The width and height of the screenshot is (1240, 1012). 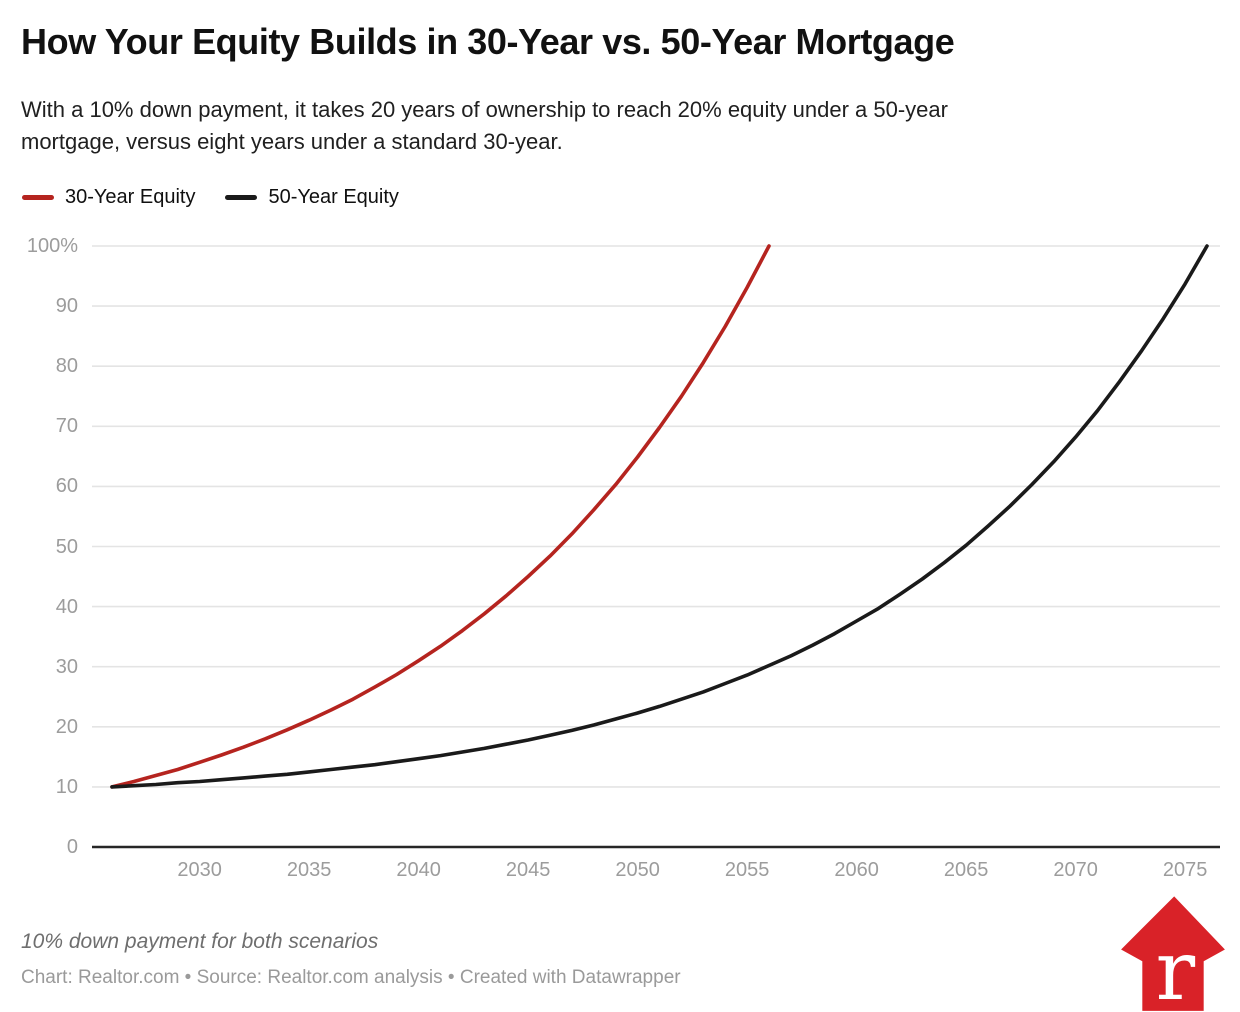 What do you see at coordinates (1176, 967) in the screenshot?
I see `svg-text: r` at bounding box center [1176, 967].